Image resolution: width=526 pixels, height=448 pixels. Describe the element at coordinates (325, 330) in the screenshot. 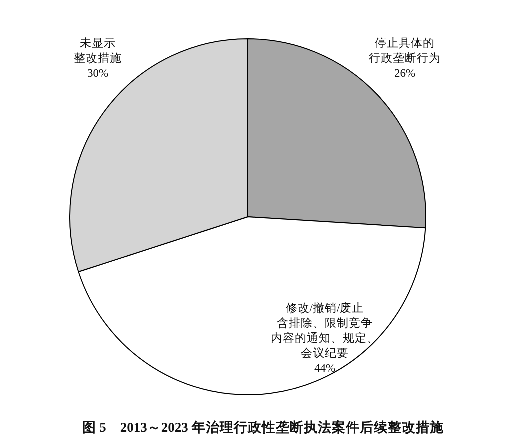

I see `slice-label: 修改/撤销/废止含排除、限制竞争内容的通知、规定、会议纪要` at that location.